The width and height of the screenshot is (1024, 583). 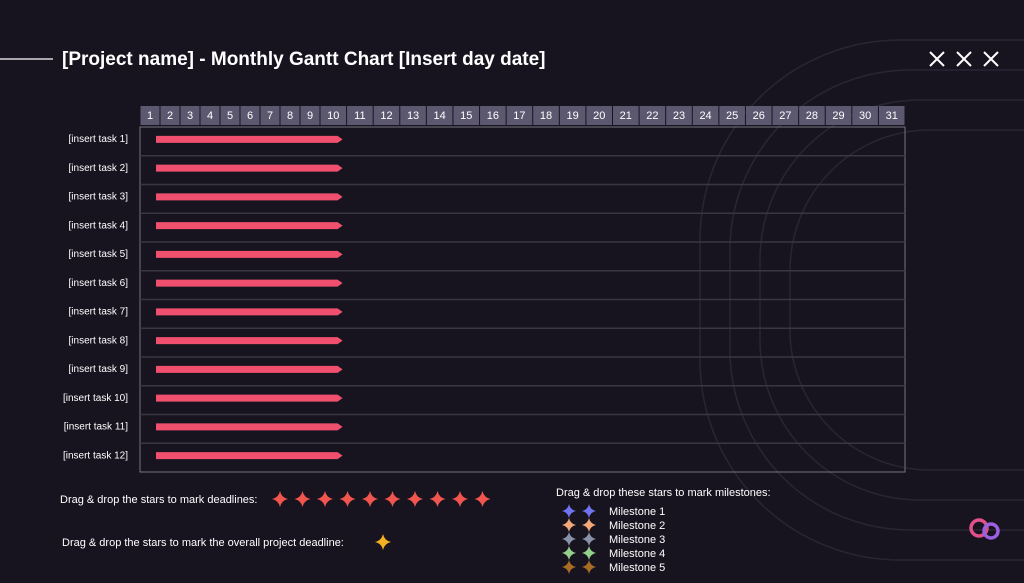 I want to click on day-label: 11, so click(x=359, y=116).